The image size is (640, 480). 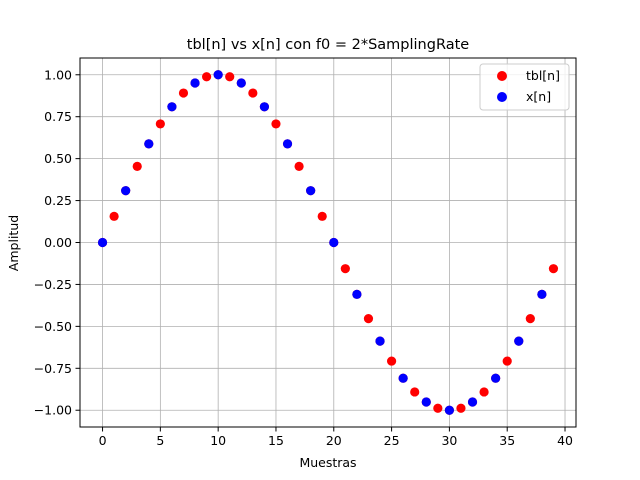 I want to click on x-tick-label: 25, so click(x=392, y=440).